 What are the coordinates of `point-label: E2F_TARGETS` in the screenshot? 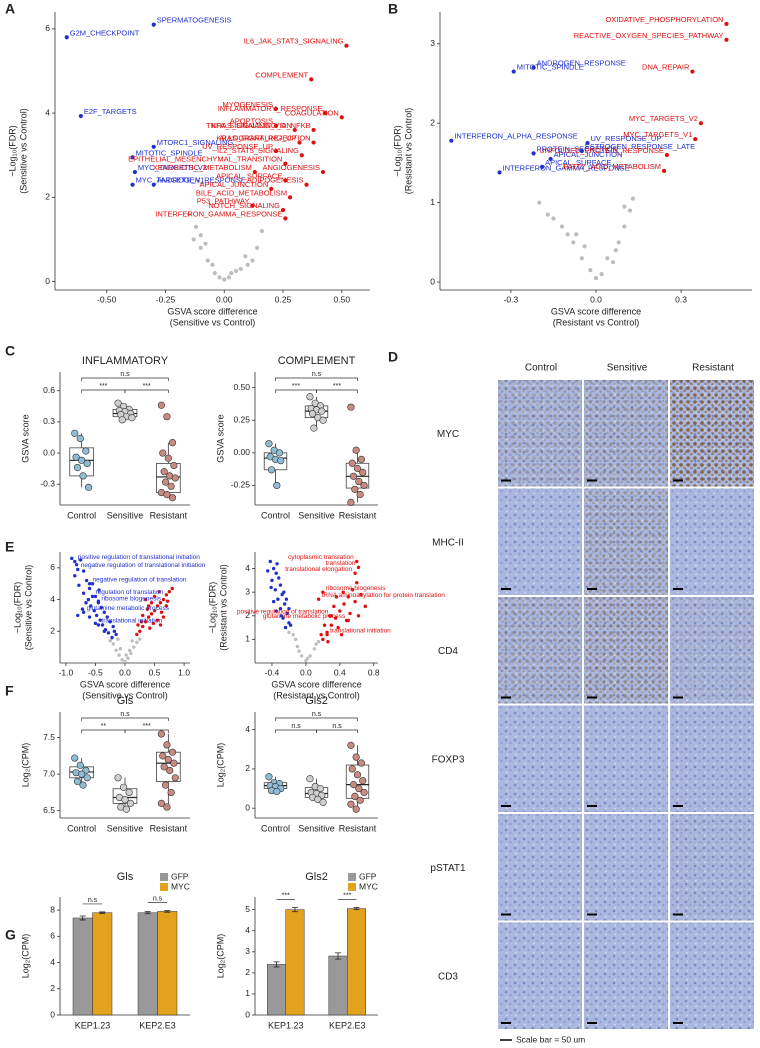 It's located at (110, 111).